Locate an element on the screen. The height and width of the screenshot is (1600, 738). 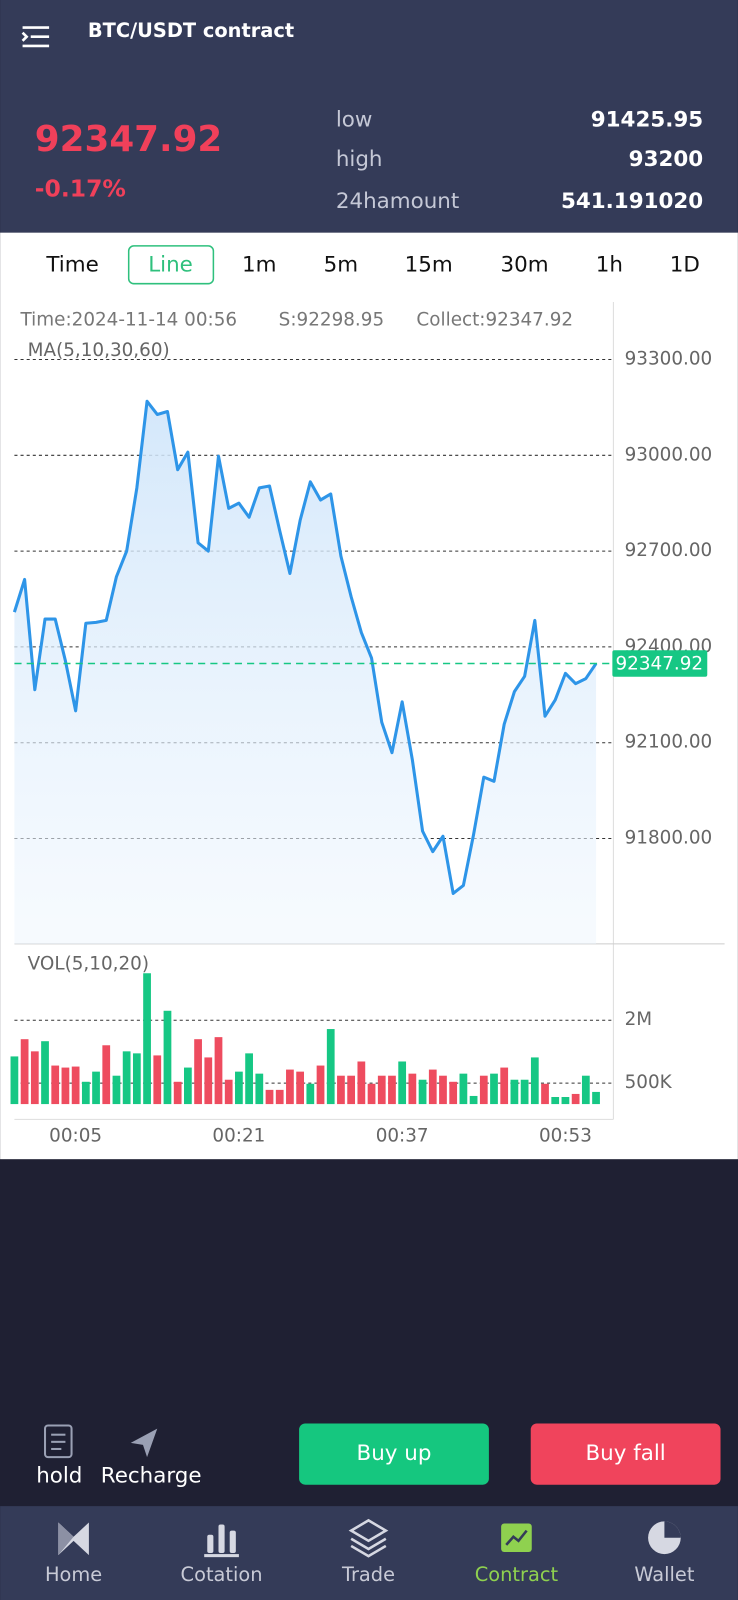
buy-up-label: Buy up is located at coordinates (394, 1453).